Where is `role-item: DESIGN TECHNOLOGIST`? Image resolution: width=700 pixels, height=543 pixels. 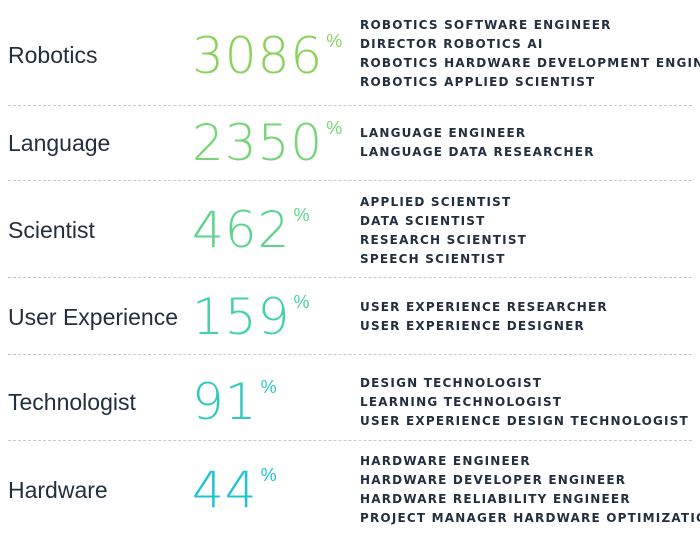
role-item: DESIGN TECHNOLOGIST is located at coordinates (451, 383).